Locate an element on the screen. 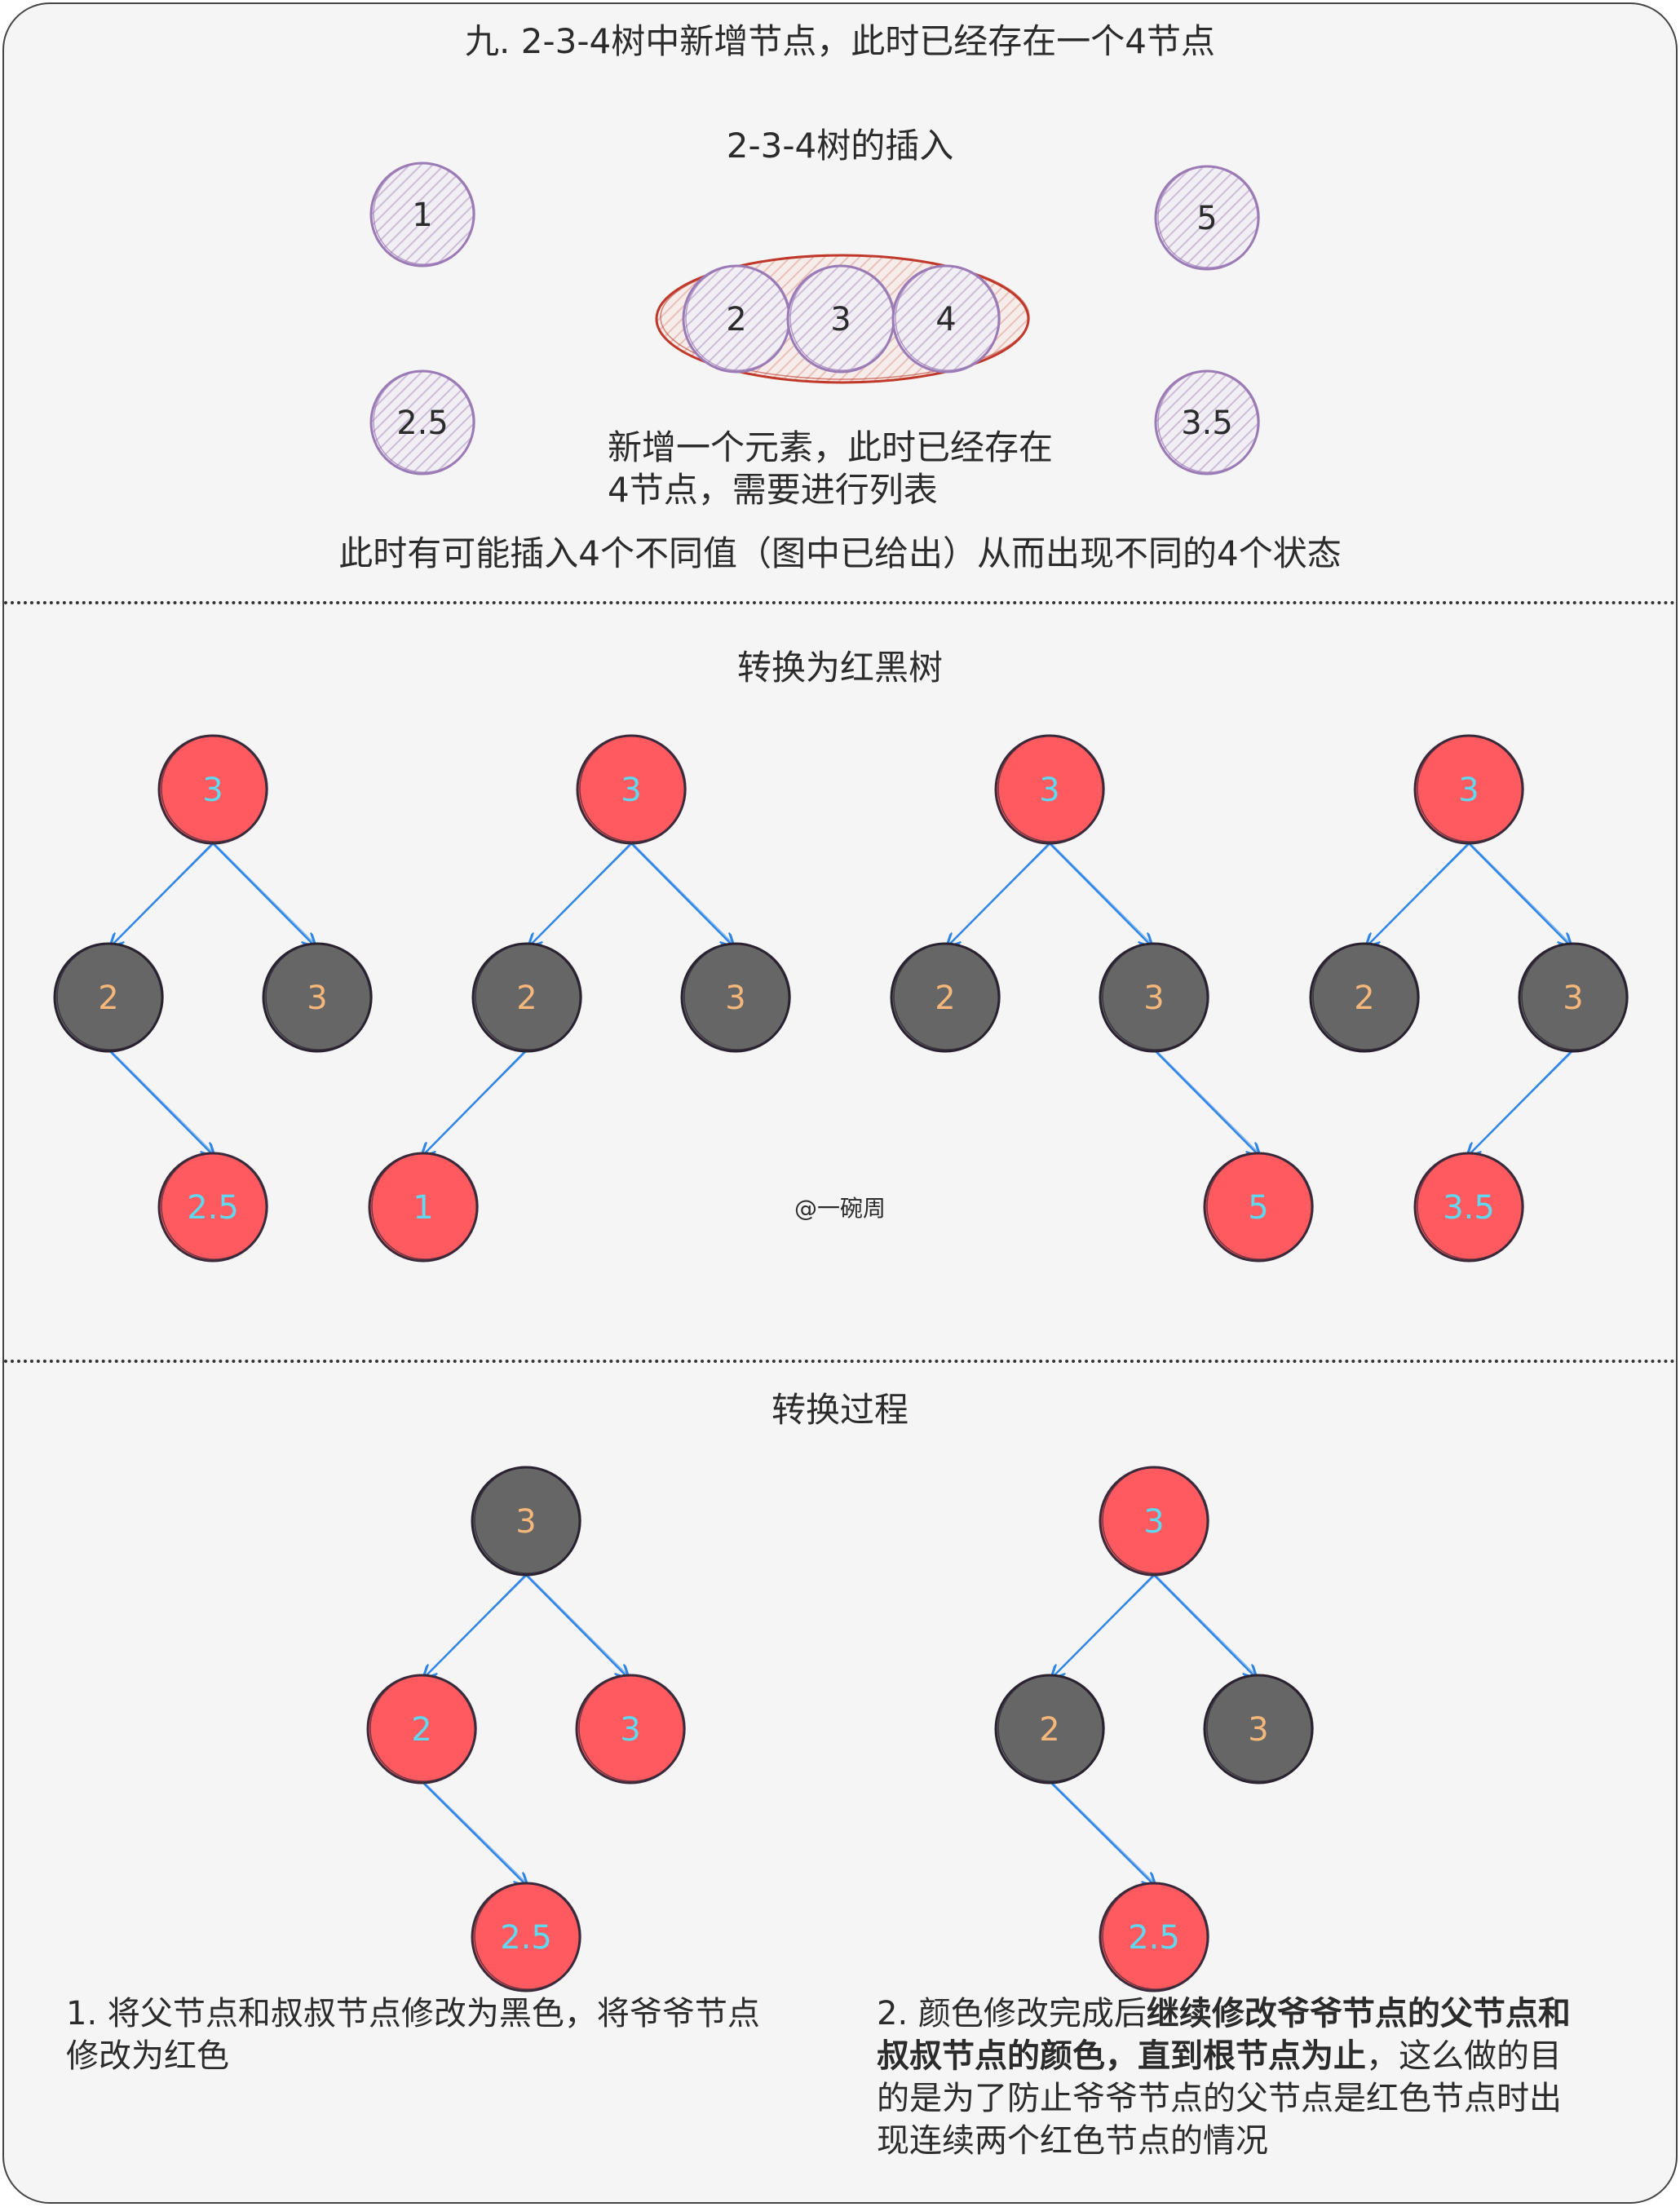  step1-tree-left: 2 is located at coordinates (422, 1729).